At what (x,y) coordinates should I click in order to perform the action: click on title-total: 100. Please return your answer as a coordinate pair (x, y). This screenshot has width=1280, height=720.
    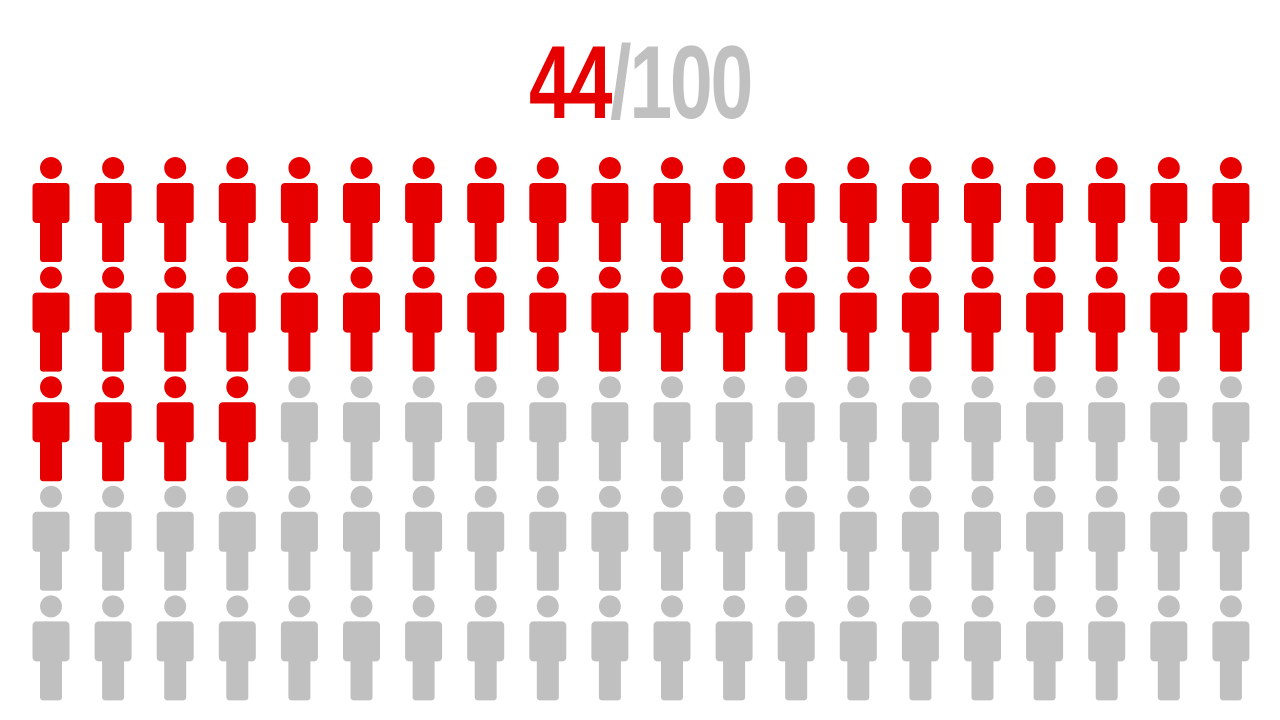
    Looking at the image, I should click on (691, 83).